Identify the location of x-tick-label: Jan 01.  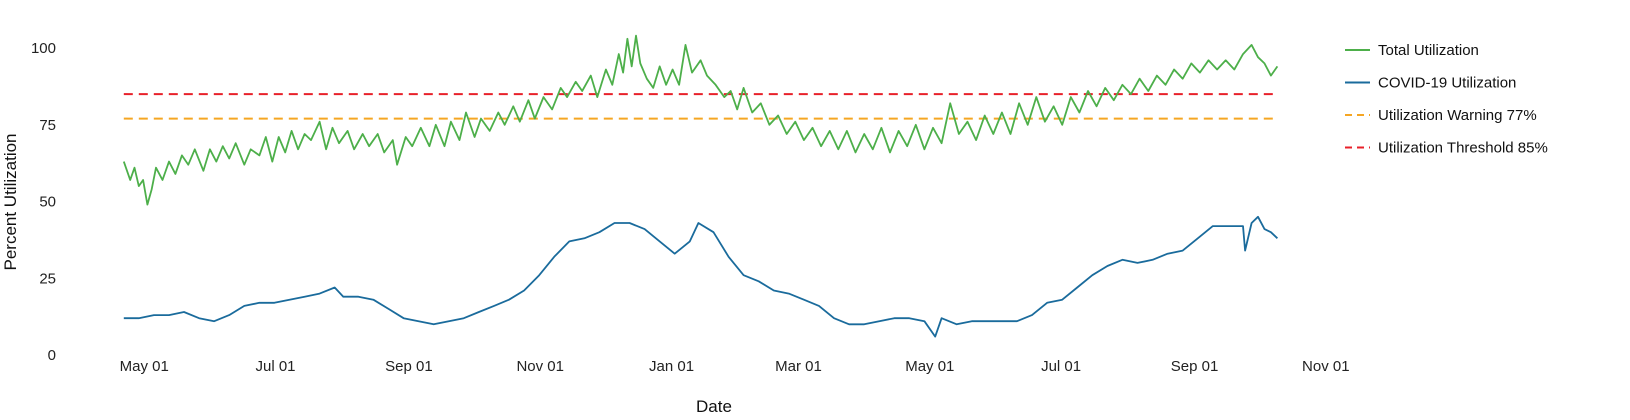
(671, 366).